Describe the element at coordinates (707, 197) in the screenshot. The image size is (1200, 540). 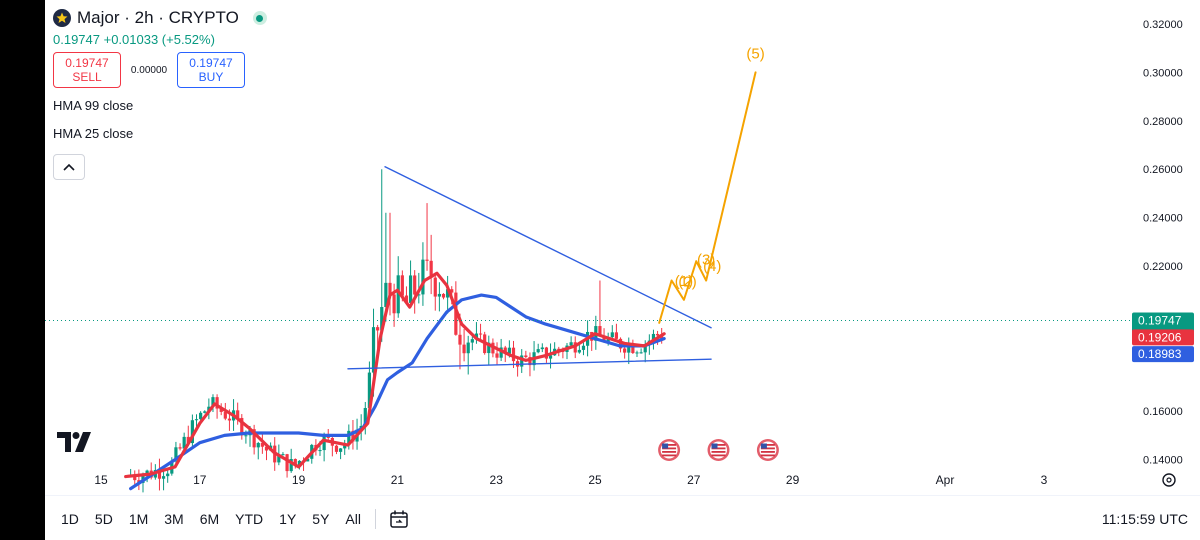
I see `elliott-wave-projection` at that location.